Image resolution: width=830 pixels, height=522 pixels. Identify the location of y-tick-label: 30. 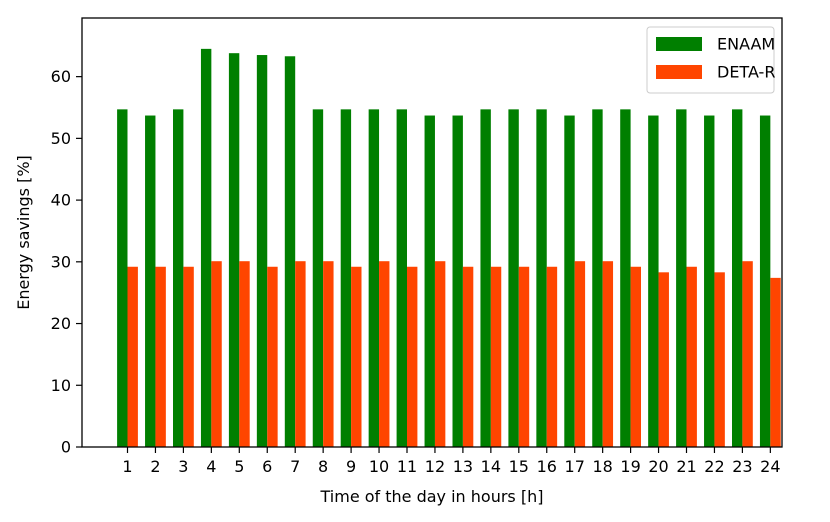
(61, 261).